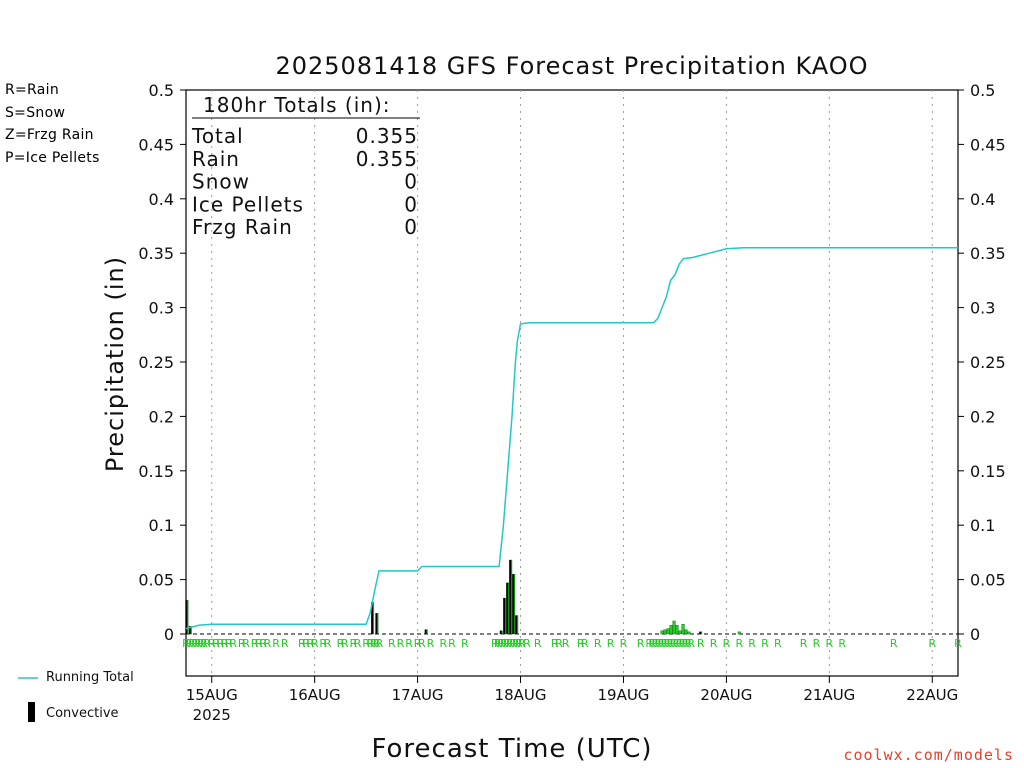 This screenshot has width=1024, height=768. I want to click on y-tick-label-left: 0.4, so click(161, 199).